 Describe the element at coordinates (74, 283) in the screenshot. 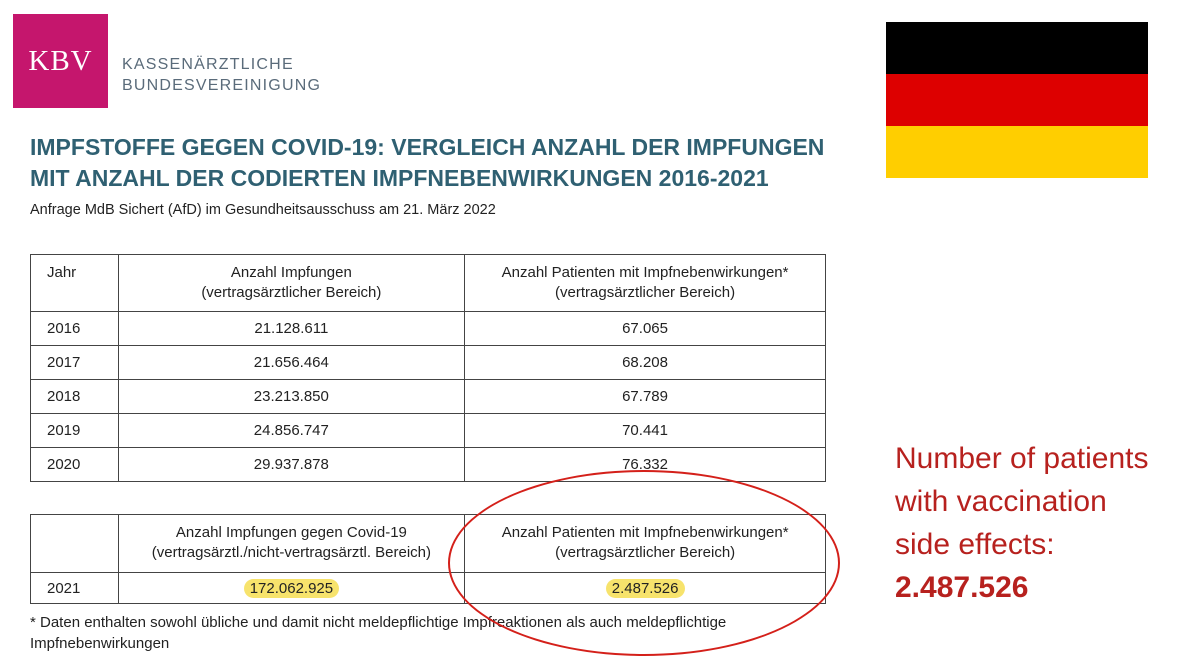

I see `header-year: Jahr` at that location.